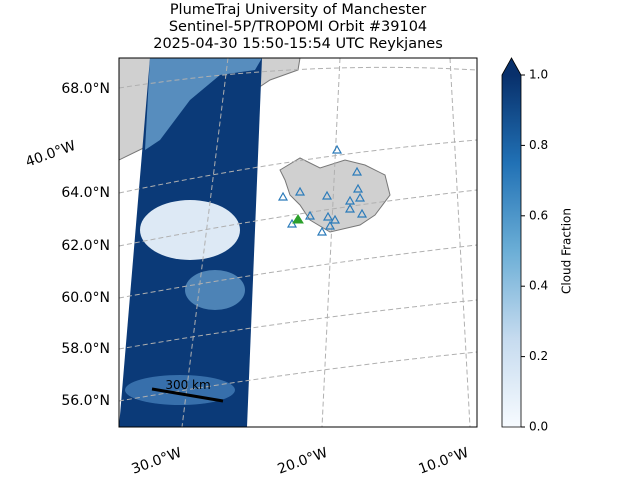 The image size is (640, 480). I want to click on colorbar-tick-label: 0.4, so click(538, 286).